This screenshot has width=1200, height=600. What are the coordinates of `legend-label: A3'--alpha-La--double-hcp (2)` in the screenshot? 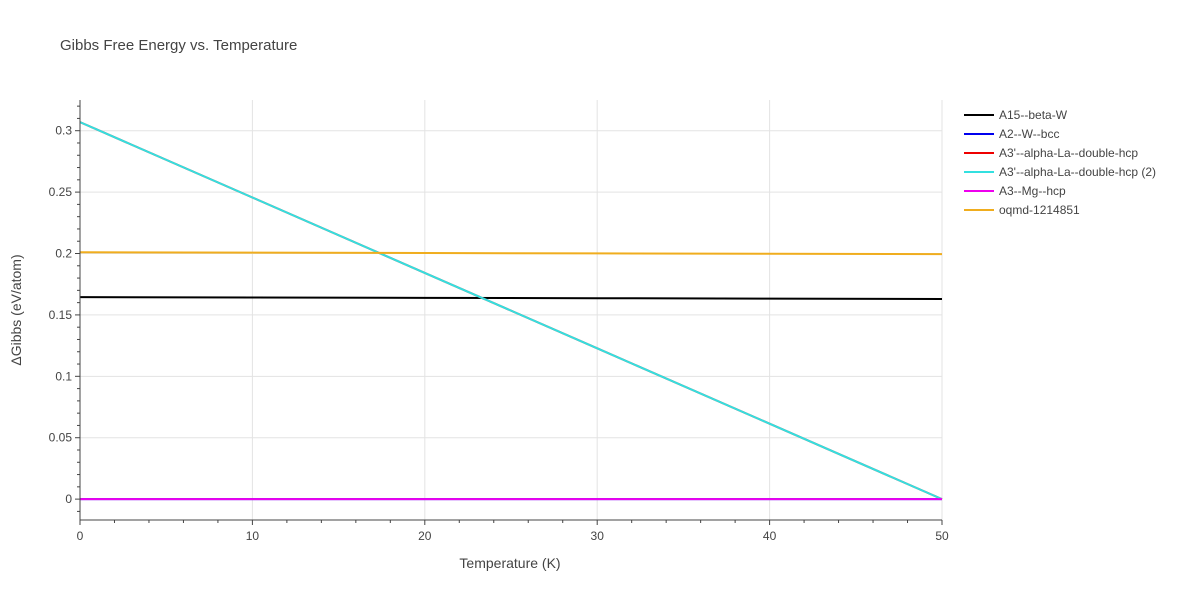 It's located at (1077, 172).